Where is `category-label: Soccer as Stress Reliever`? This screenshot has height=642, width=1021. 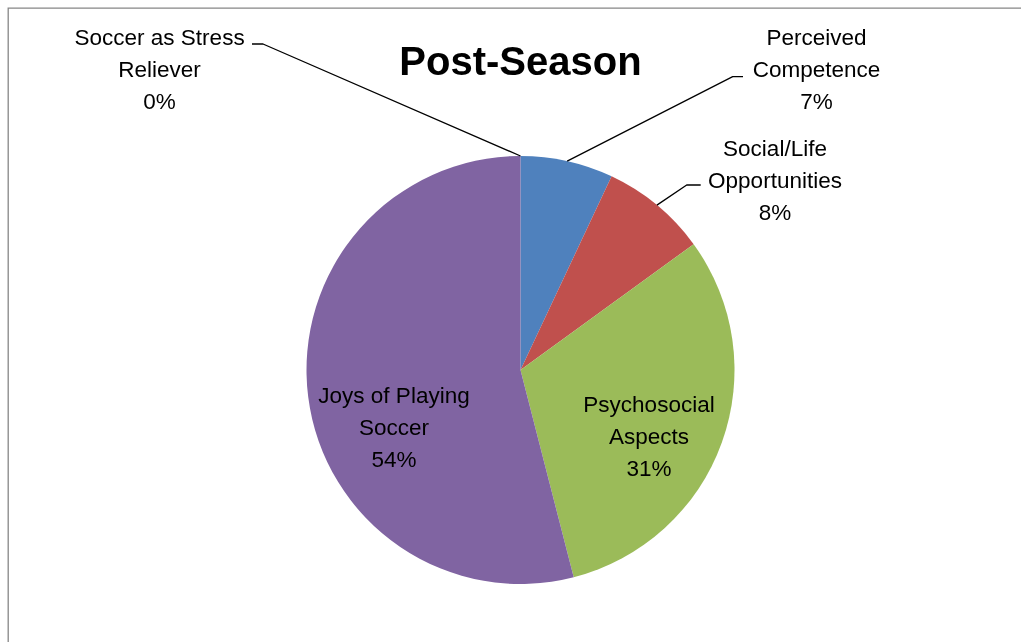 category-label: Soccer as Stress Reliever is located at coordinates (159, 53).